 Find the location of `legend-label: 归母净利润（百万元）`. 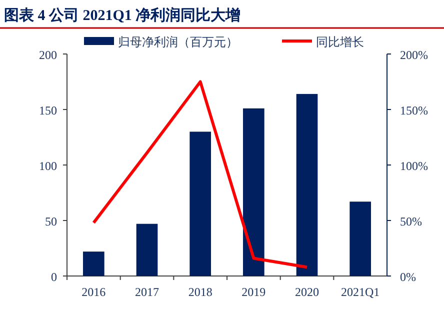

legend-label: 归母净利润（百万元） is located at coordinates (178, 42).